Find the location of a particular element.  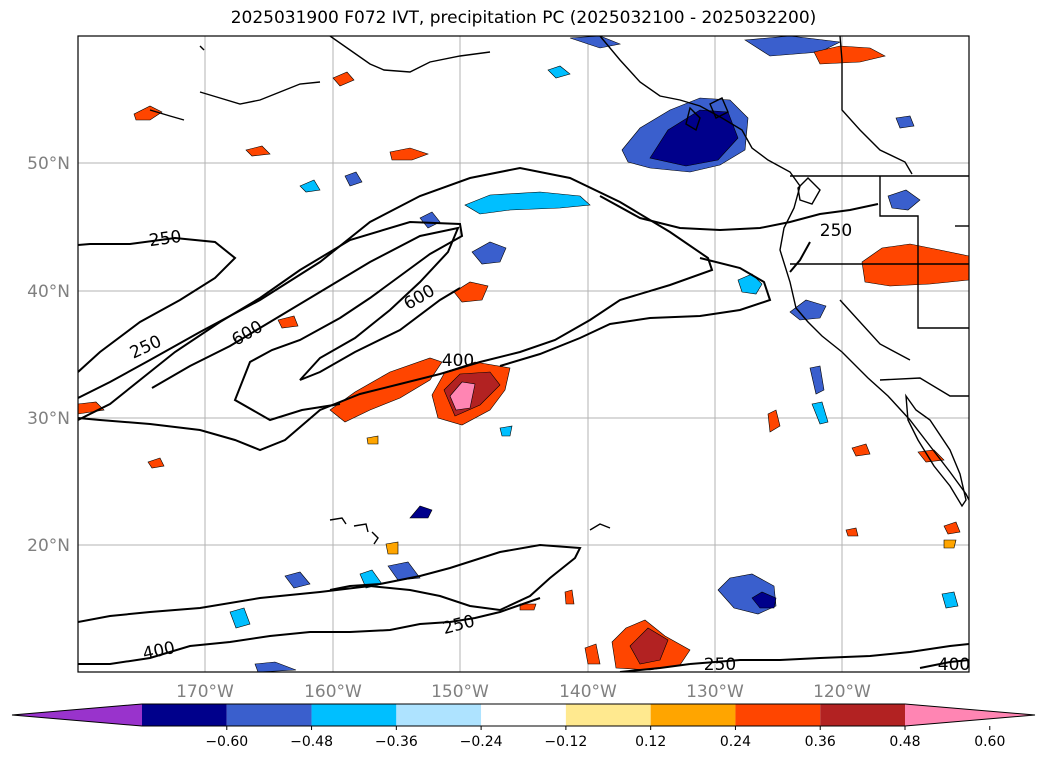

latitude-labels: 50°N 40°N 30°N 20°N is located at coordinates (48, 355).